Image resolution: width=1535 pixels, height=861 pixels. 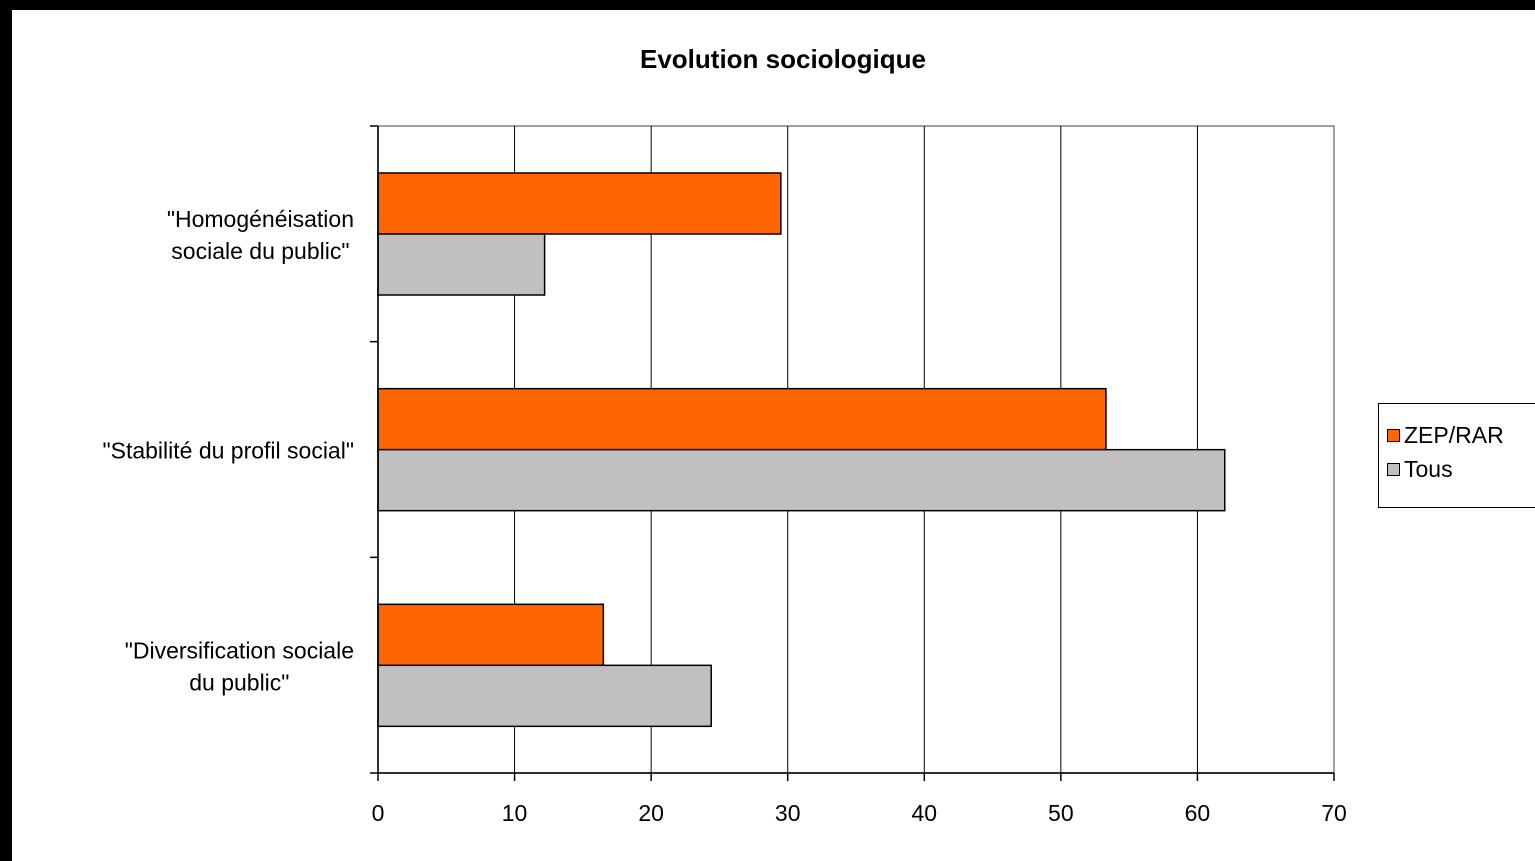 I want to click on x-tick-label-50: 50, so click(x=1061, y=813).